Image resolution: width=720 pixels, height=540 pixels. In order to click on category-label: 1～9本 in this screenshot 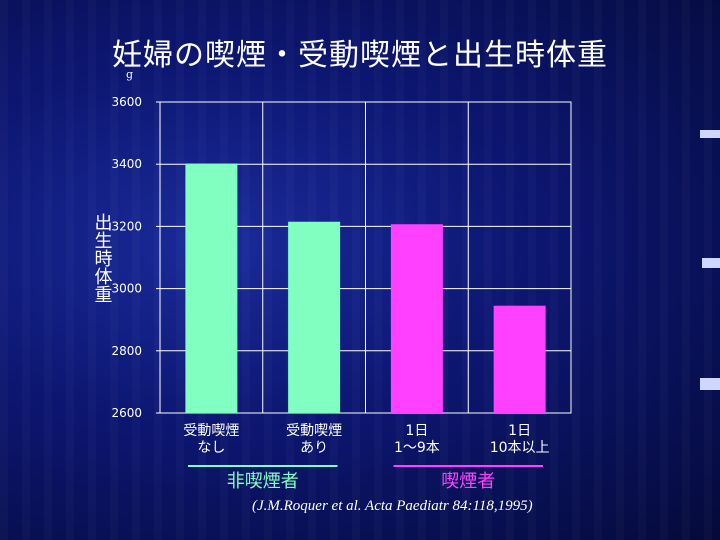, I will do `click(417, 448)`.